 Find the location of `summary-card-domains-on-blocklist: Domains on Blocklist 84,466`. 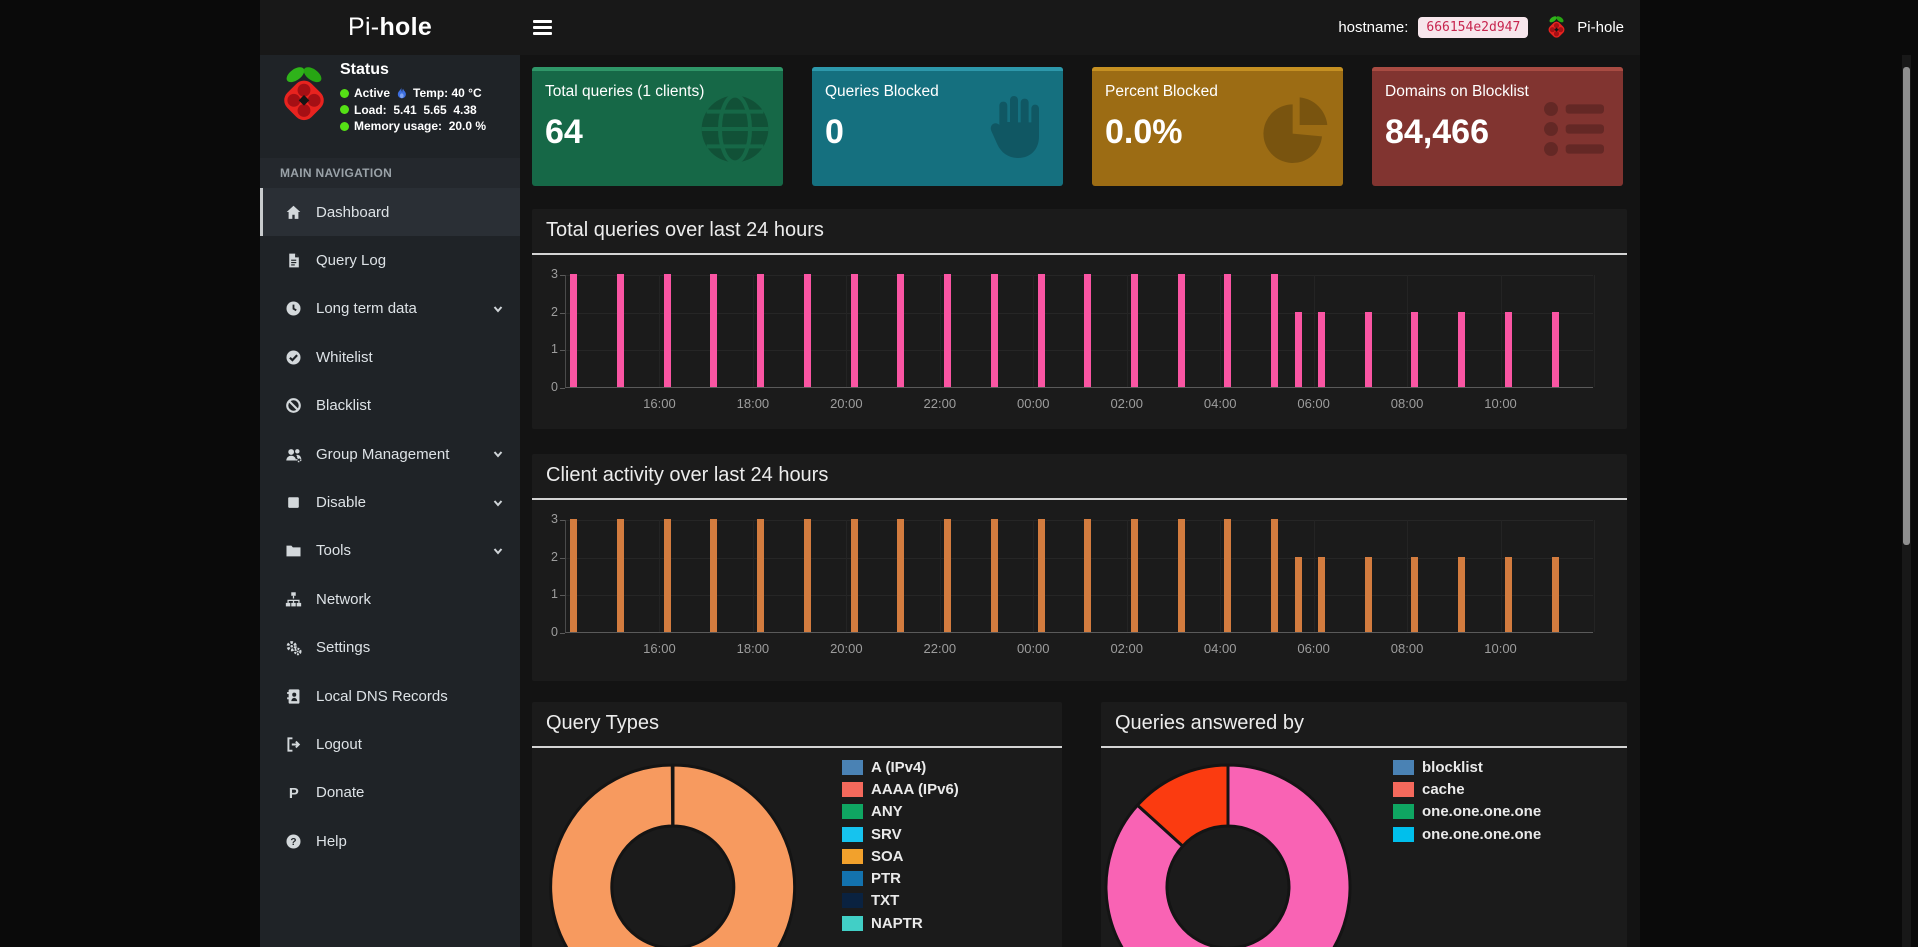

summary-card-domains-on-blocklist: Domains on Blocklist 84,466 is located at coordinates (1497, 126).